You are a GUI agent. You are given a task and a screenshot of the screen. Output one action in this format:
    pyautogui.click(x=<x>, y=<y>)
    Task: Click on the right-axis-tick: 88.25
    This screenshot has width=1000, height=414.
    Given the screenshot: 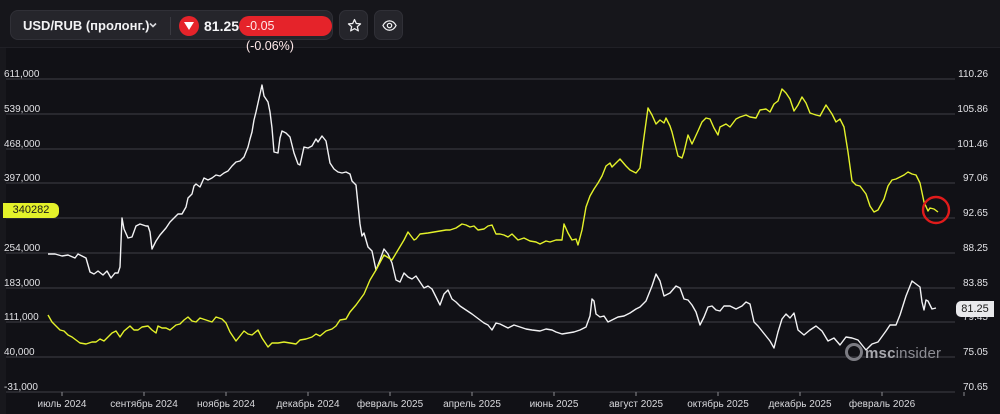 What is the action you would take?
    pyautogui.click(x=975, y=248)
    